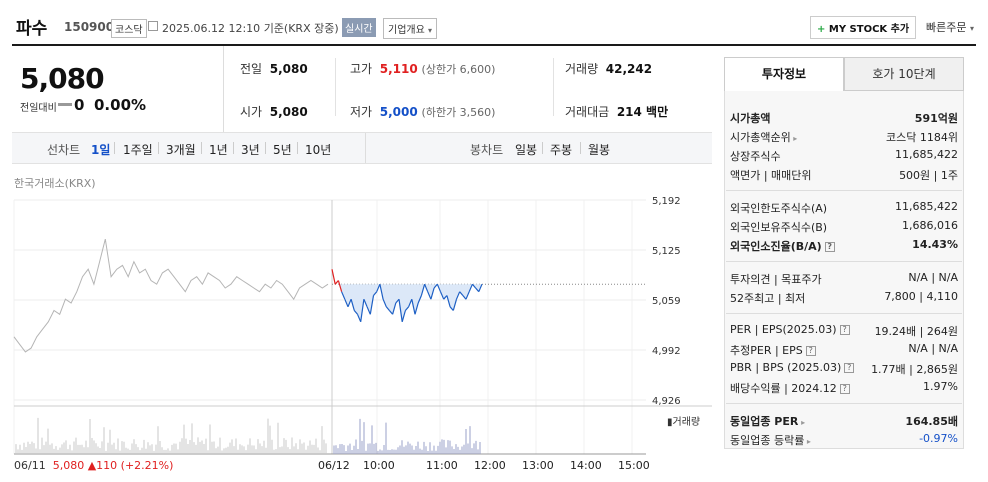  What do you see at coordinates (250, 28) in the screenshot?
I see `quote-datetime: 2025.06.12 12:10 기준(KRX 장중)` at bounding box center [250, 28].